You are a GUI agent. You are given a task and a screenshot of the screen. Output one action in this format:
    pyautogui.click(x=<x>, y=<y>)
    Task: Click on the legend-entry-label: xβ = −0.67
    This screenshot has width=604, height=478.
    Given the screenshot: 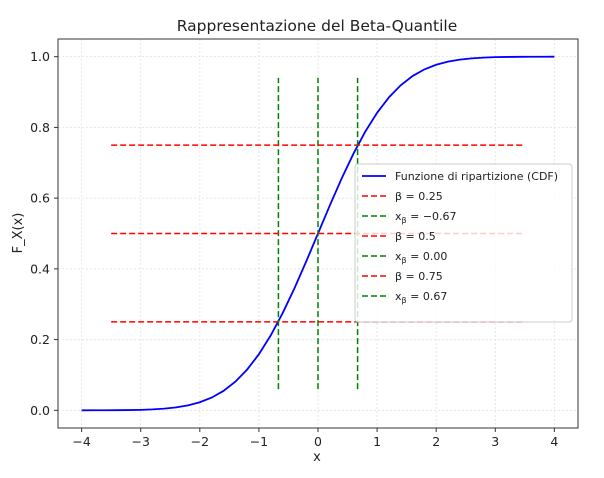 What is the action you would take?
    pyautogui.click(x=426, y=217)
    